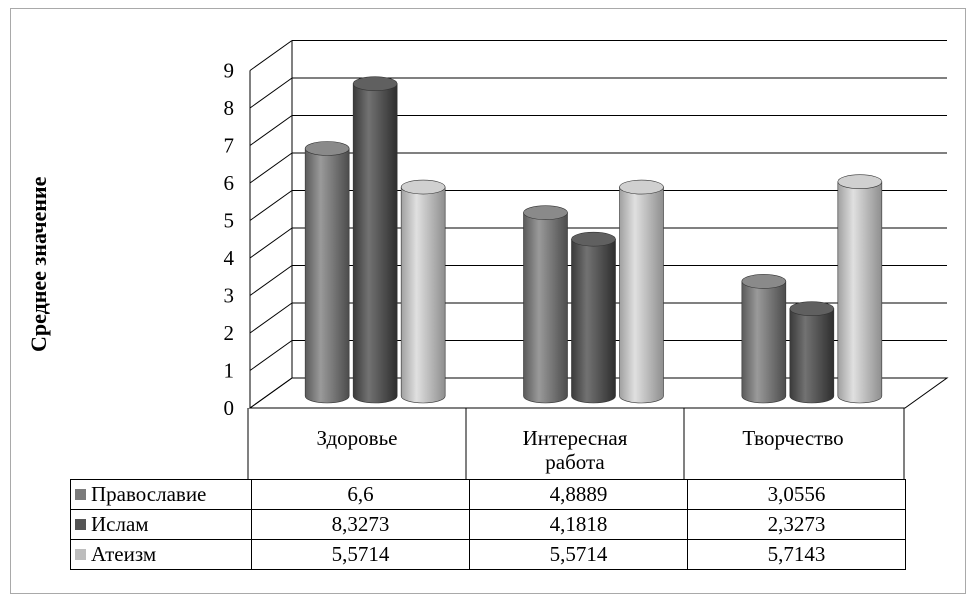 This screenshot has height=601, width=976. Describe the element at coordinates (71, 265) in the screenshot. I see `y-axis-label-wrap: Среднее значение` at that location.